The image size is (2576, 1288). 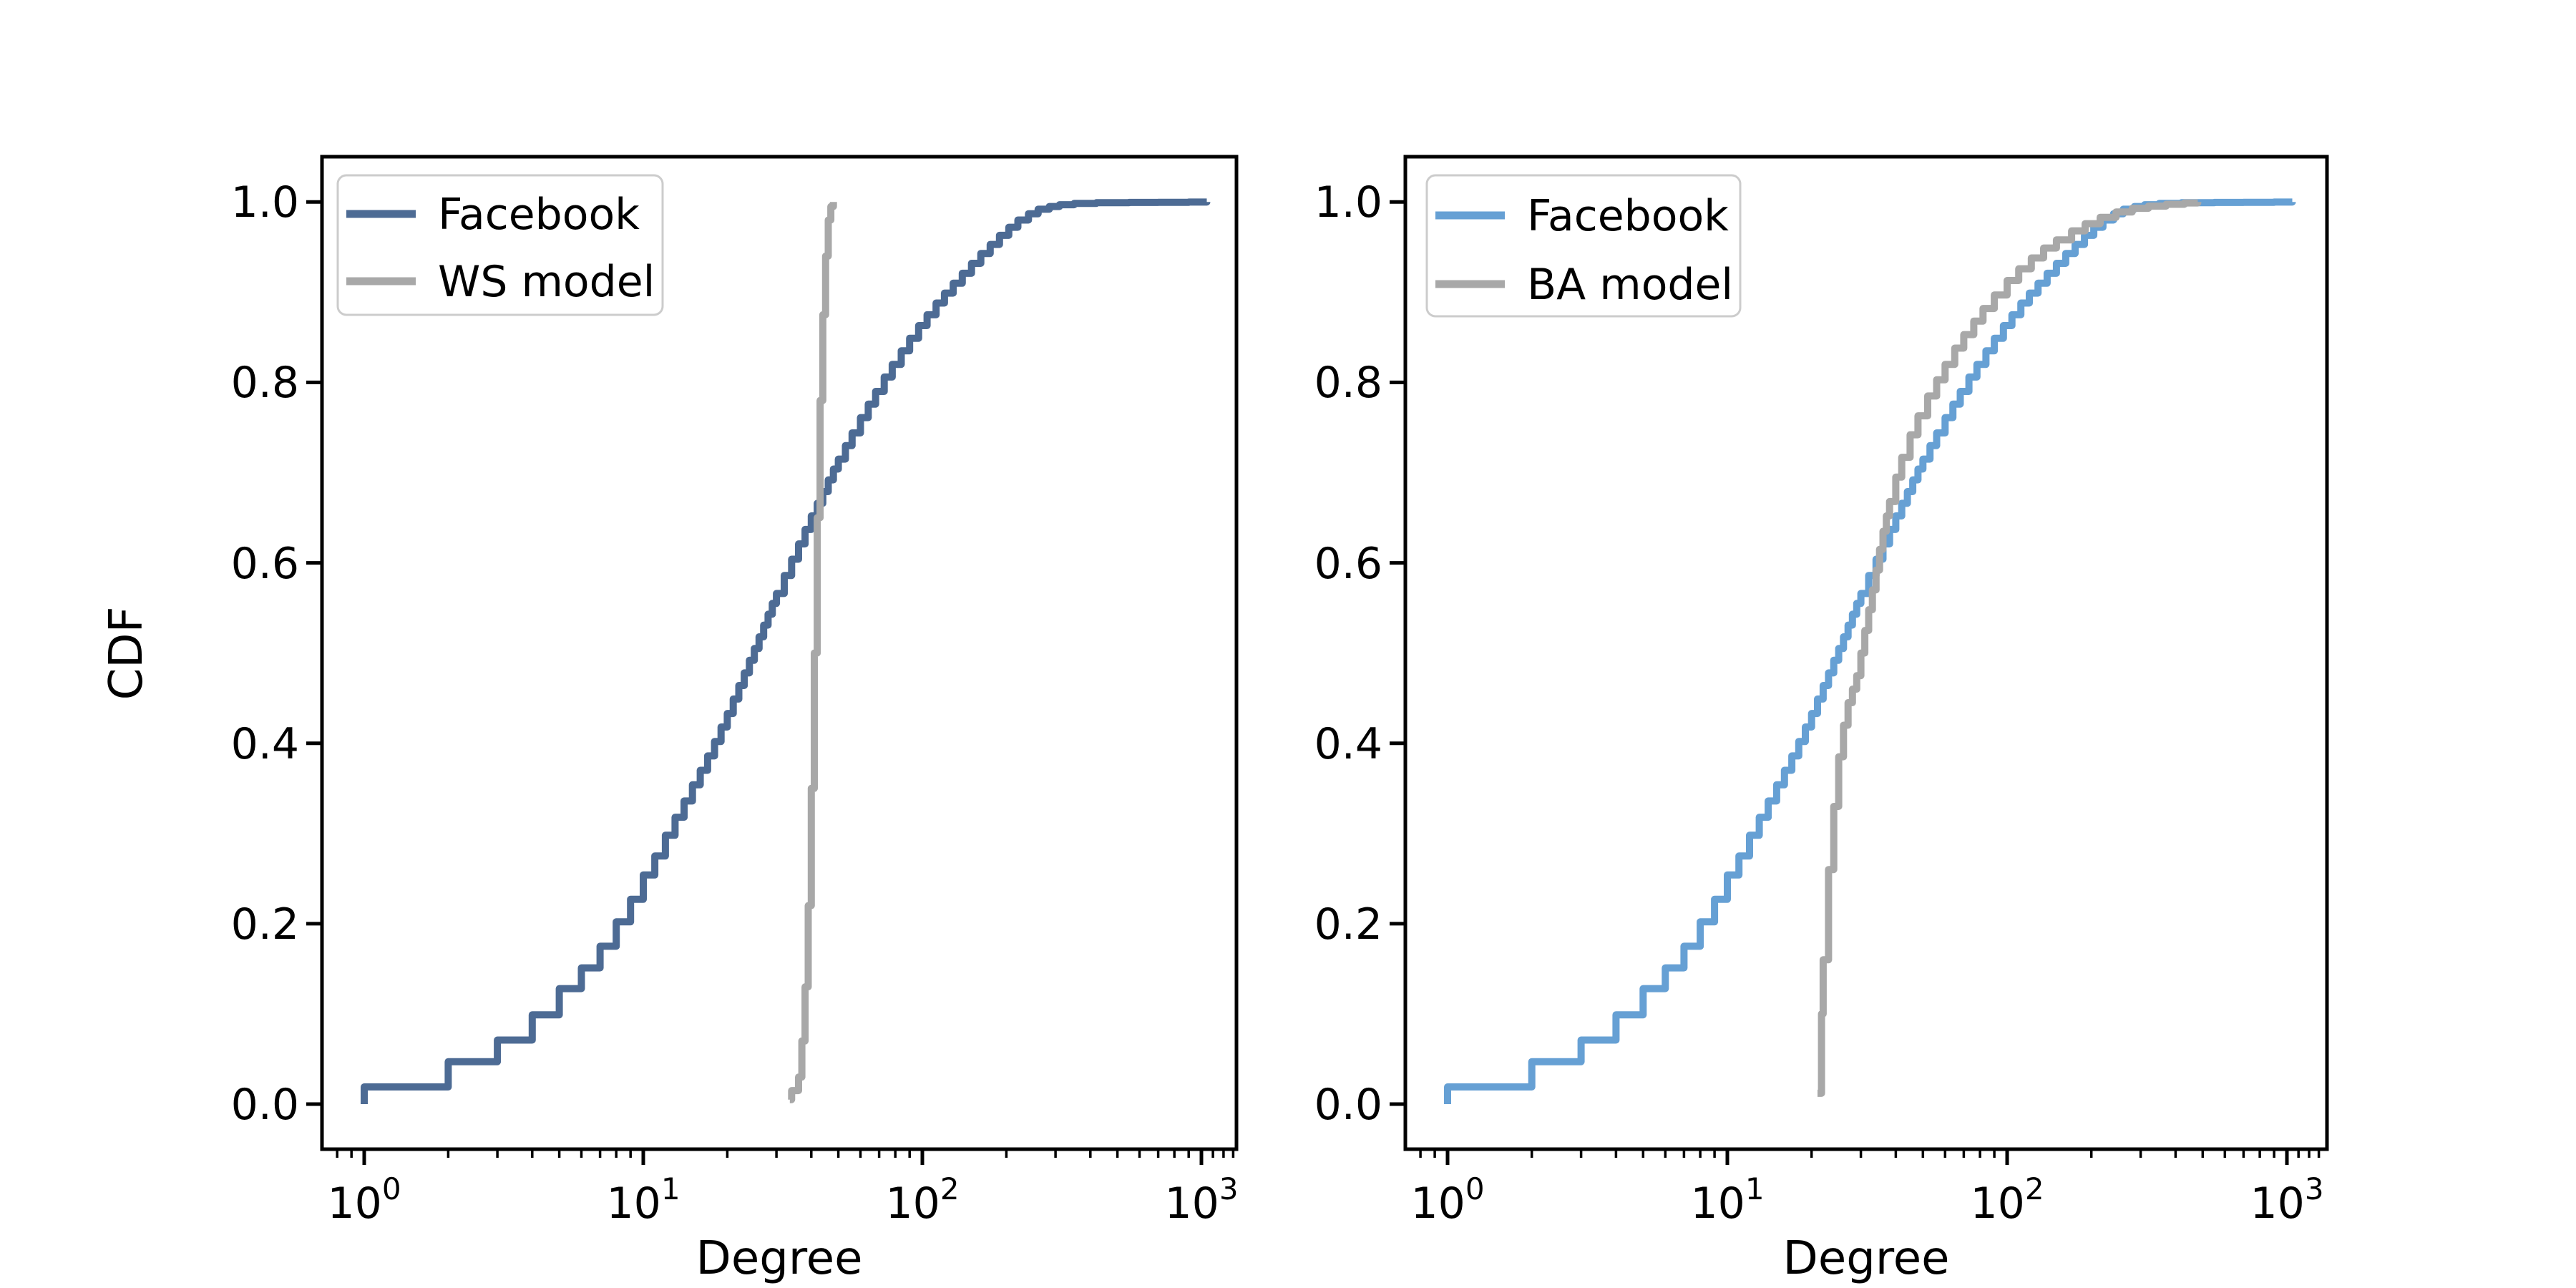 What do you see at coordinates (1630, 285) in the screenshot?
I see `legend-label-ba-model: BA model` at bounding box center [1630, 285].